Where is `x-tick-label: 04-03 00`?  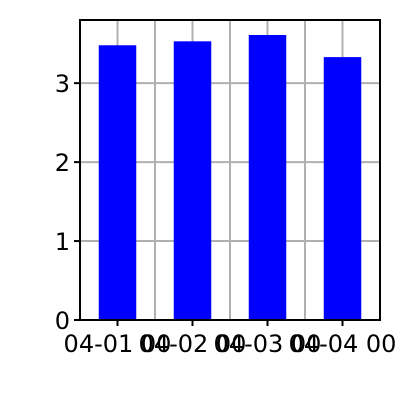
x-tick-label: 04-03 00 is located at coordinates (268, 344).